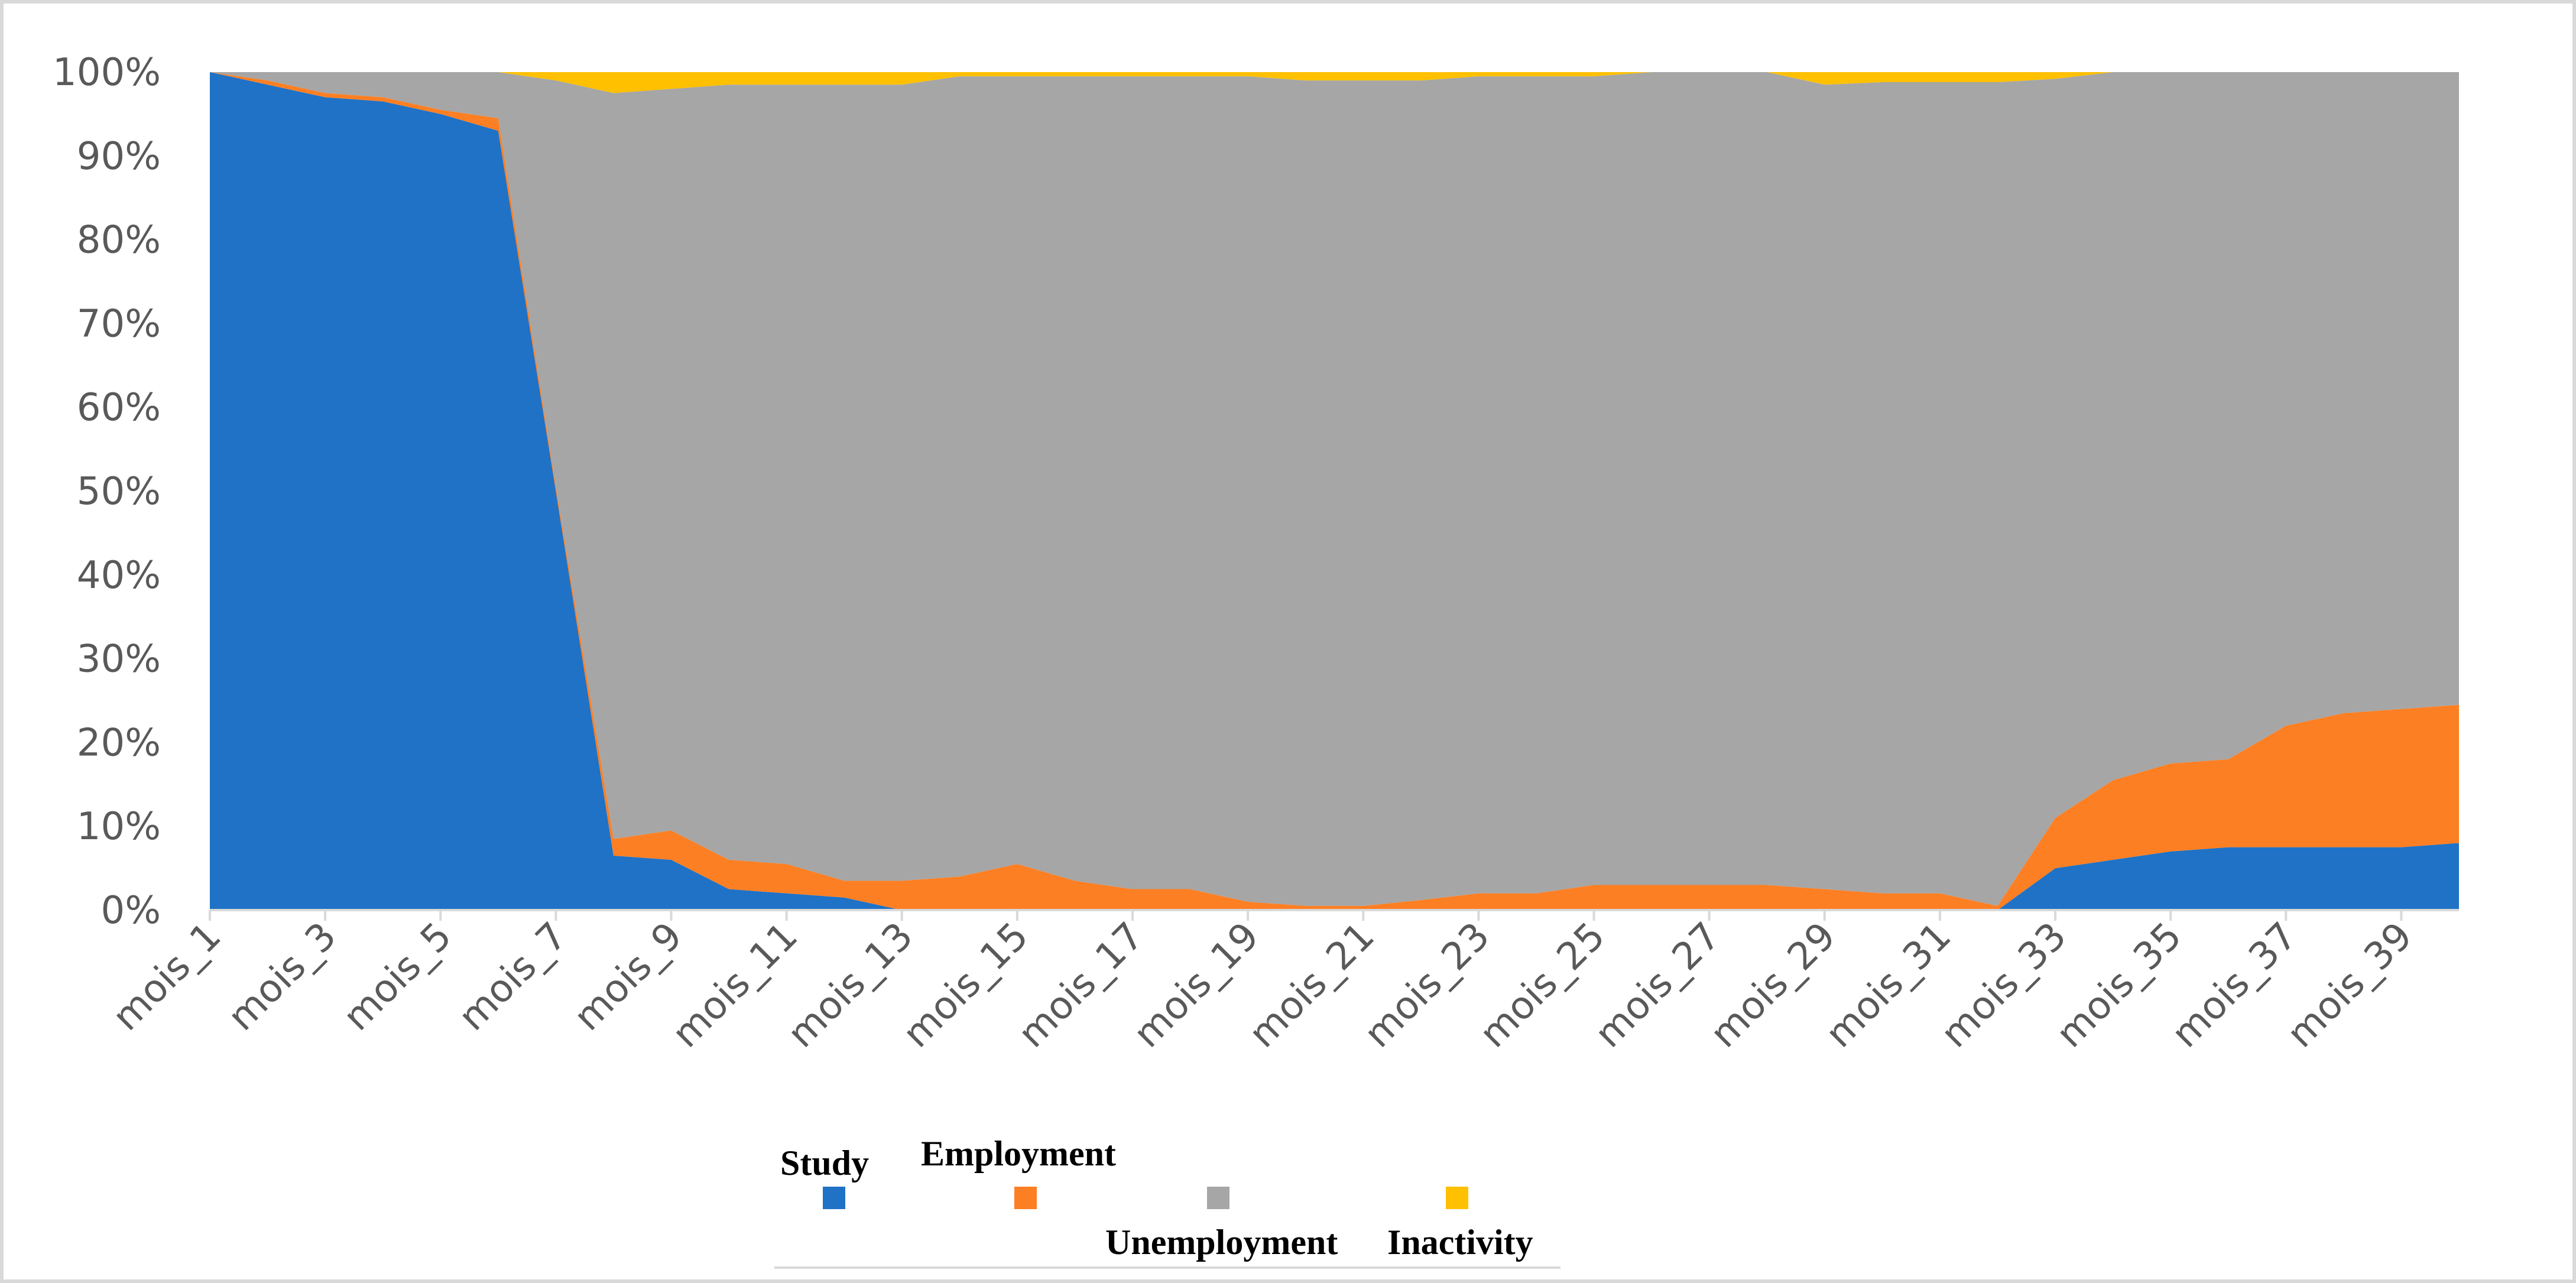 The image size is (2576, 1283). I want to click on x-tick-label: mois_29, so click(1773, 985).